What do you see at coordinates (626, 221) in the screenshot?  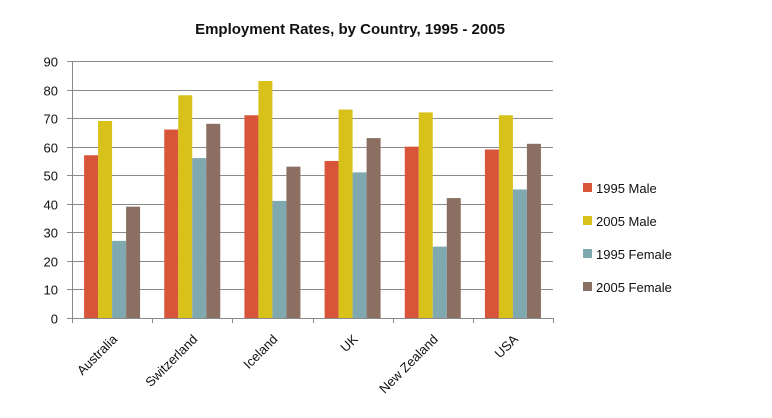 I see `legend-label: 2005 Male` at bounding box center [626, 221].